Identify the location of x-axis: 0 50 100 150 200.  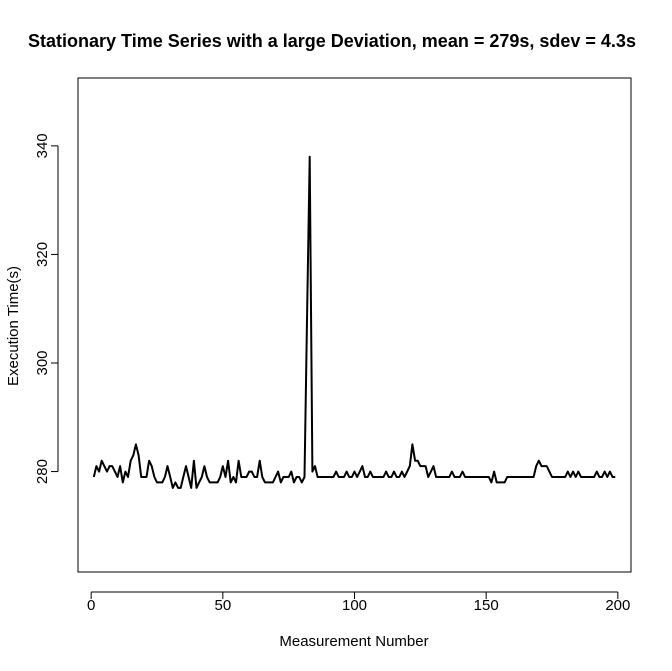
(358, 602).